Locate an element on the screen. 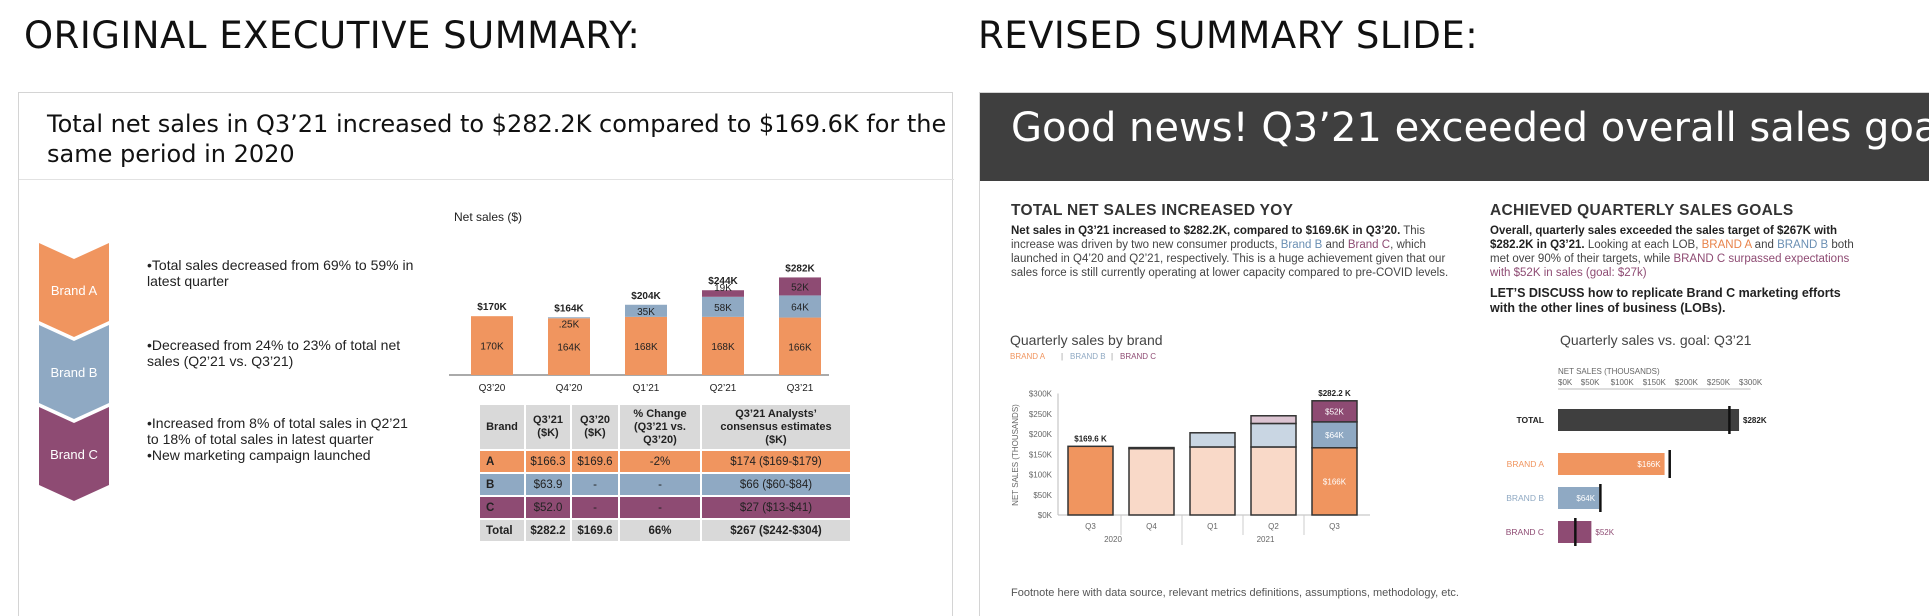  x-tick-label: $250K is located at coordinates (1719, 382).